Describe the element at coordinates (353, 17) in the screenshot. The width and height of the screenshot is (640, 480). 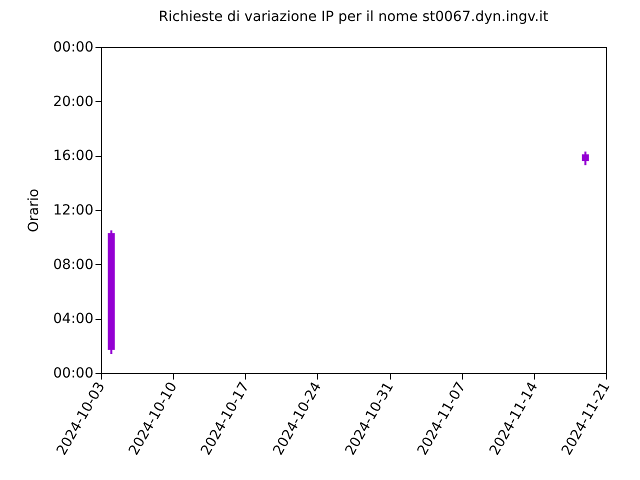
I see `chart-title: Richieste di variazione IP per il nome st0067.dyn.ingv.it` at that location.